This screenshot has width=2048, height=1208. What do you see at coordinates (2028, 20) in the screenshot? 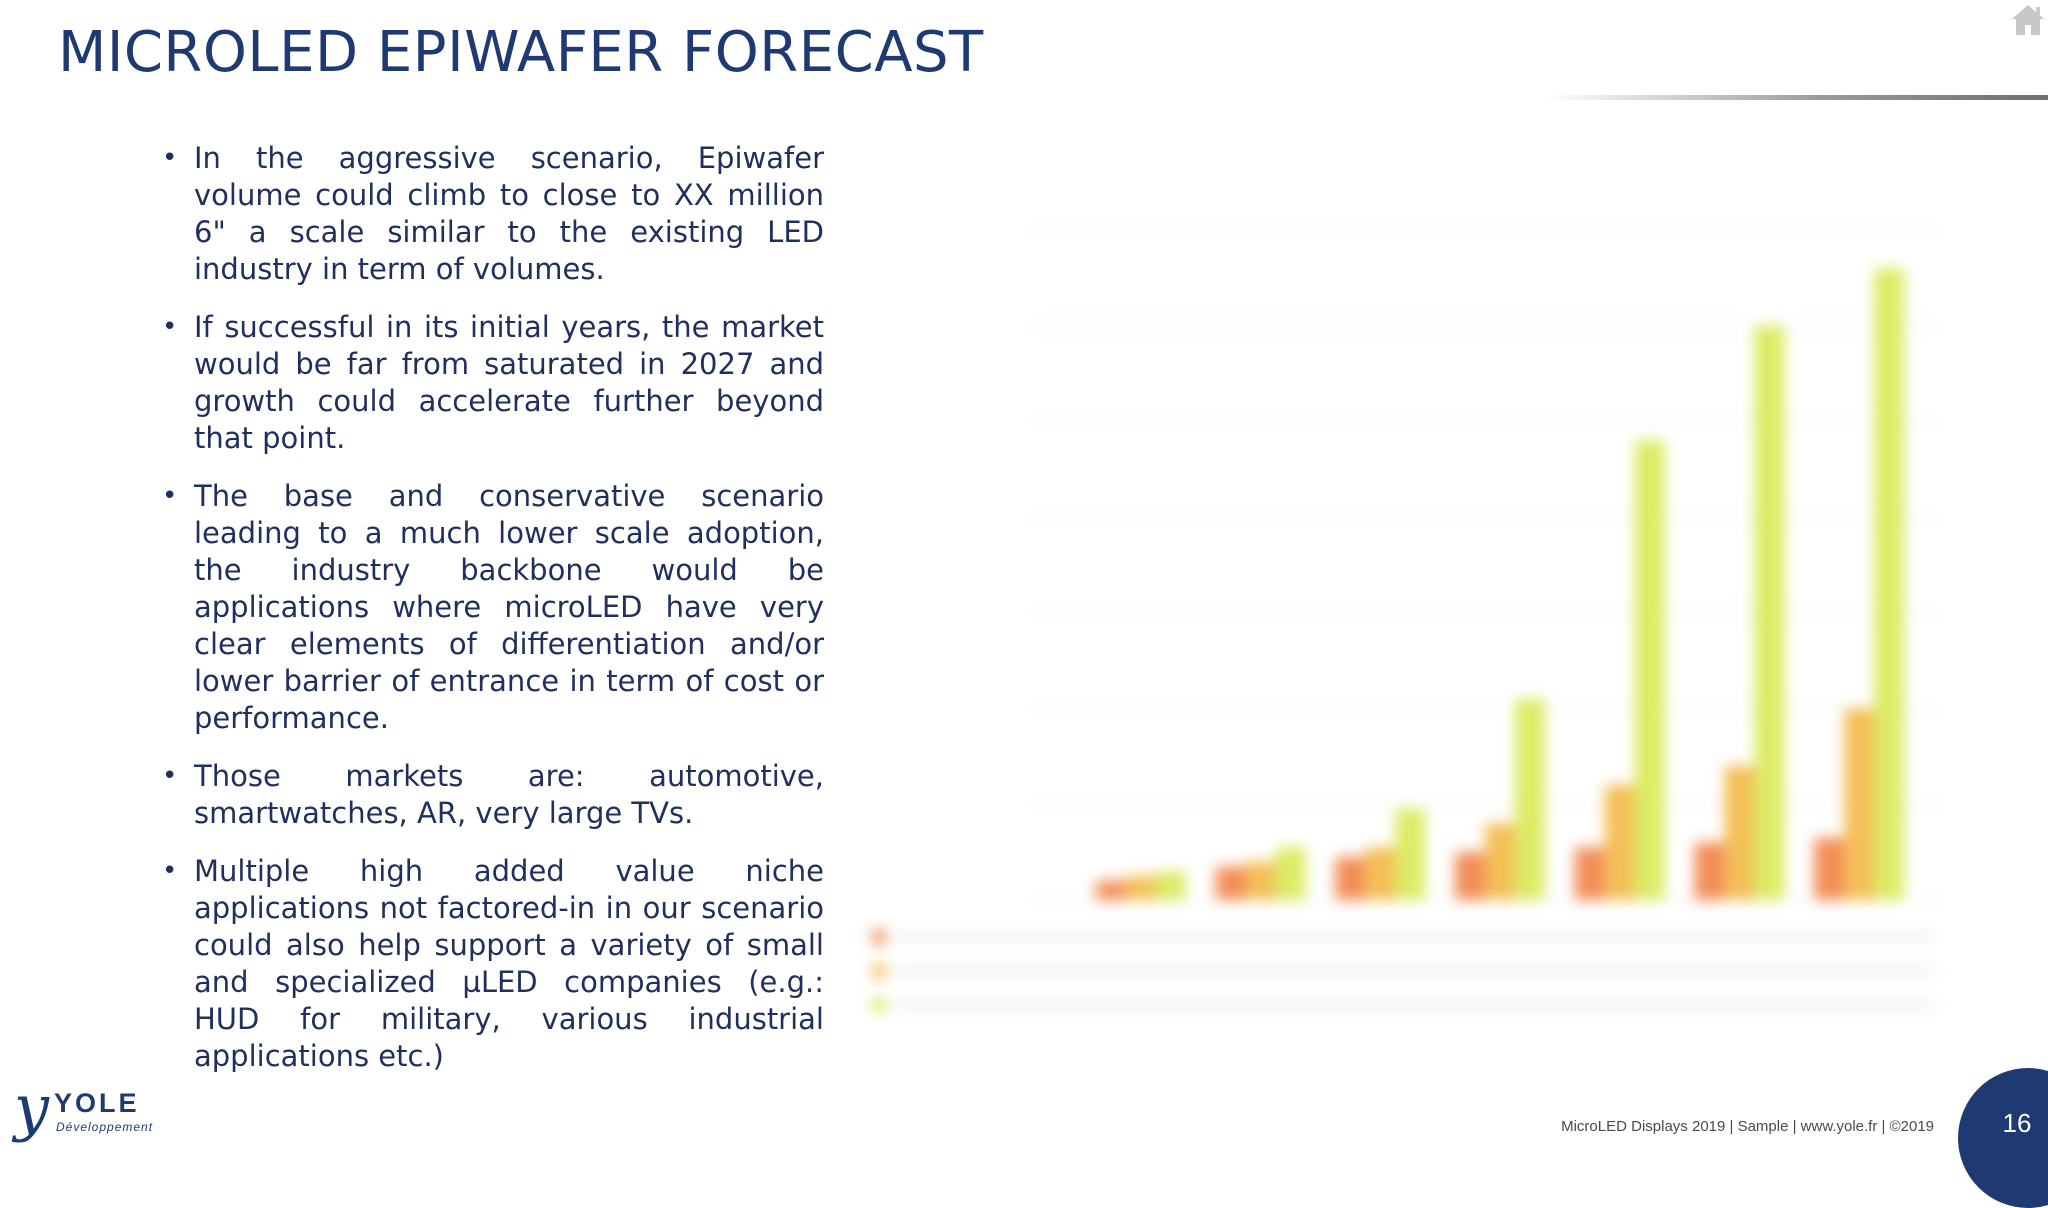
I see `home-icon` at bounding box center [2028, 20].